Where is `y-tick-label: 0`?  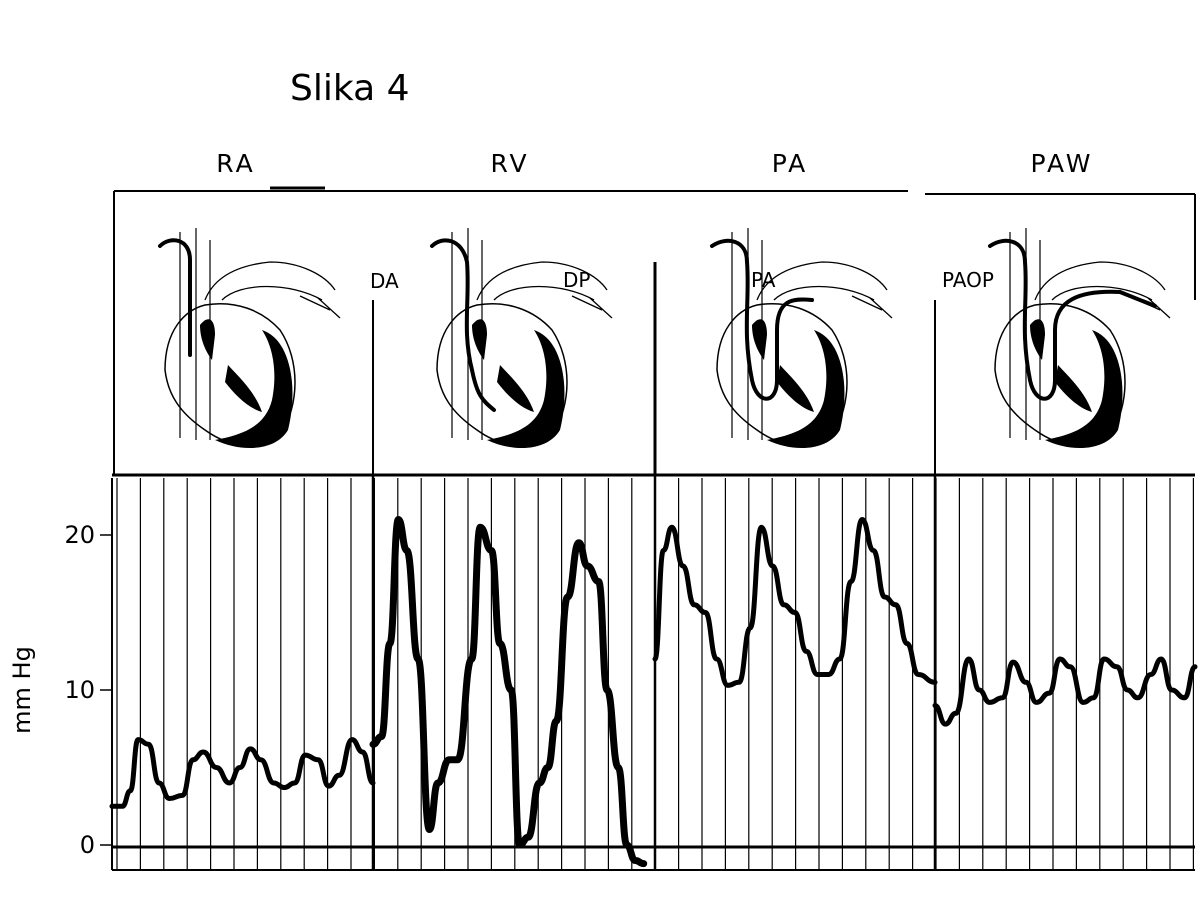
y-tick-label: 0 is located at coordinates (87, 845).